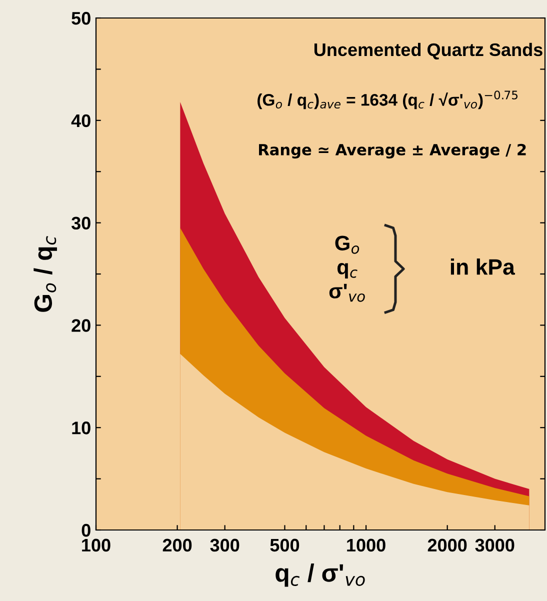 The image size is (547, 601). Describe the element at coordinates (320, 575) in the screenshot. I see `x-axis-title: q$_{c}$ / σ'$_{vo}$` at that location.